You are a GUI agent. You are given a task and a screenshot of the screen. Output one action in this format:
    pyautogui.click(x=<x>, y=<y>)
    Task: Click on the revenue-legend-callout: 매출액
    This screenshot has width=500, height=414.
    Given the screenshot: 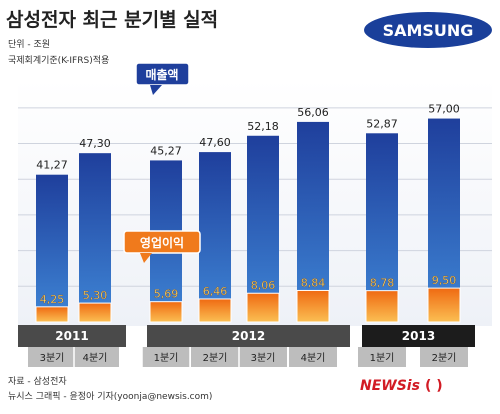 What is the action you would take?
    pyautogui.click(x=162, y=78)
    